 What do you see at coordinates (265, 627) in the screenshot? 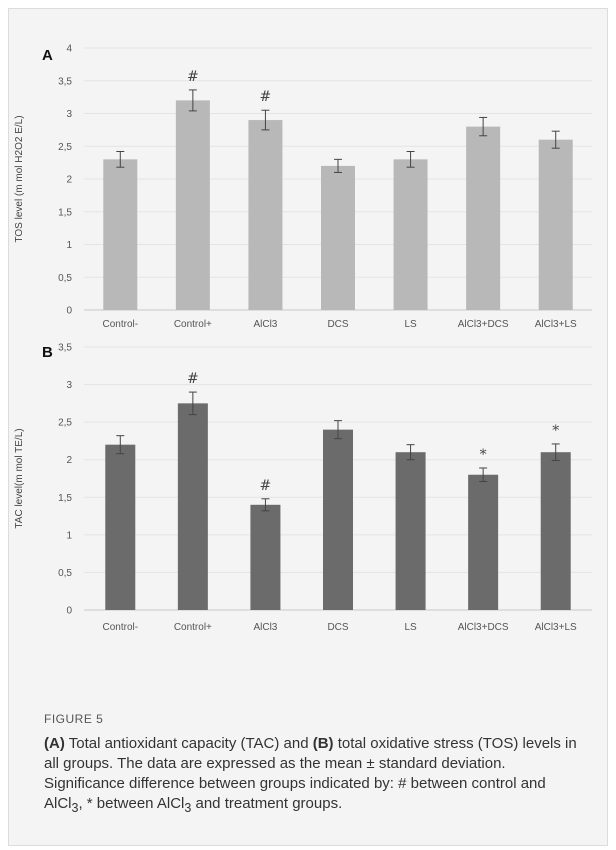
I see `panel-b-category-label-2: AlCl3` at bounding box center [265, 627].